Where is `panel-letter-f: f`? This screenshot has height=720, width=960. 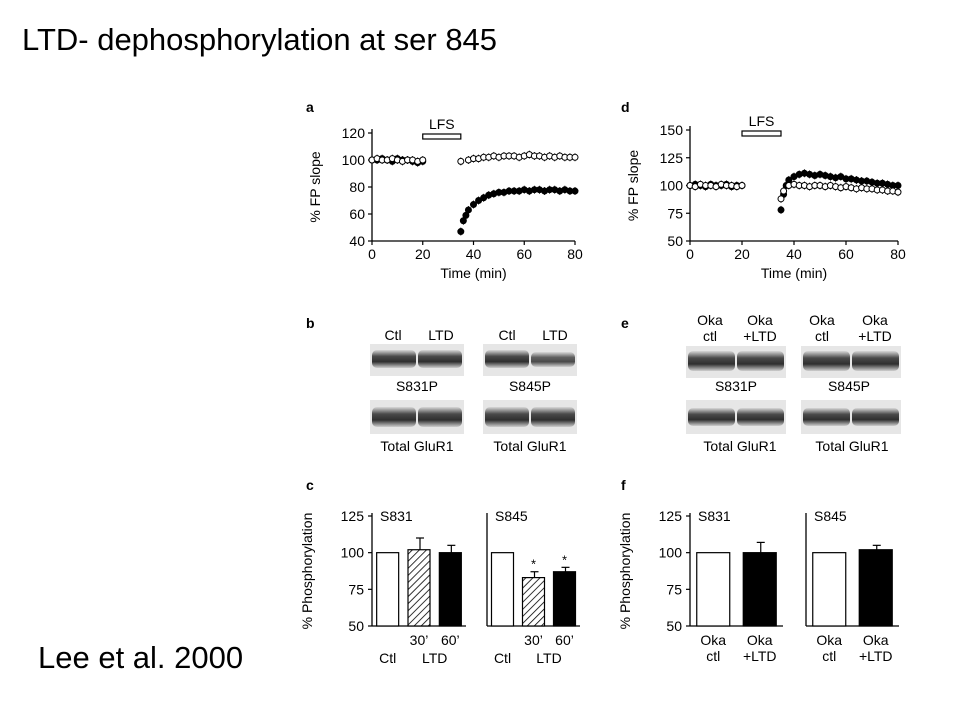 panel-letter-f: f is located at coordinates (623, 485).